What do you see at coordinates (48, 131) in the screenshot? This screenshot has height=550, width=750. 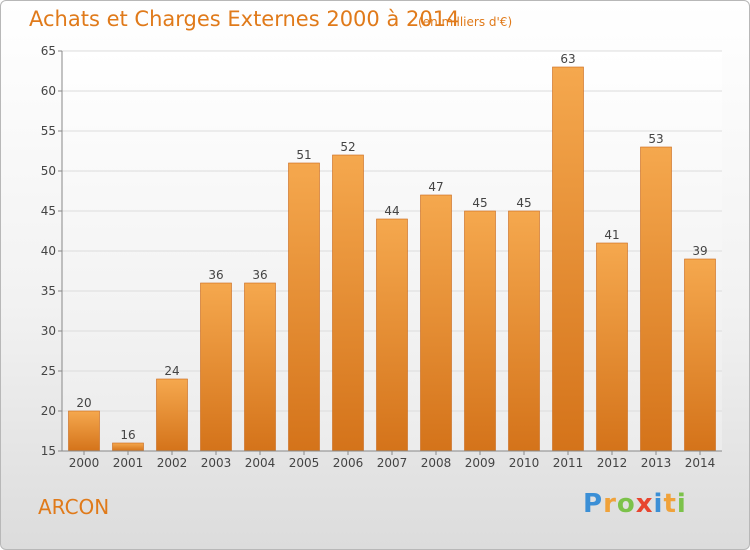 I see `y-tick-label: 55` at bounding box center [48, 131].